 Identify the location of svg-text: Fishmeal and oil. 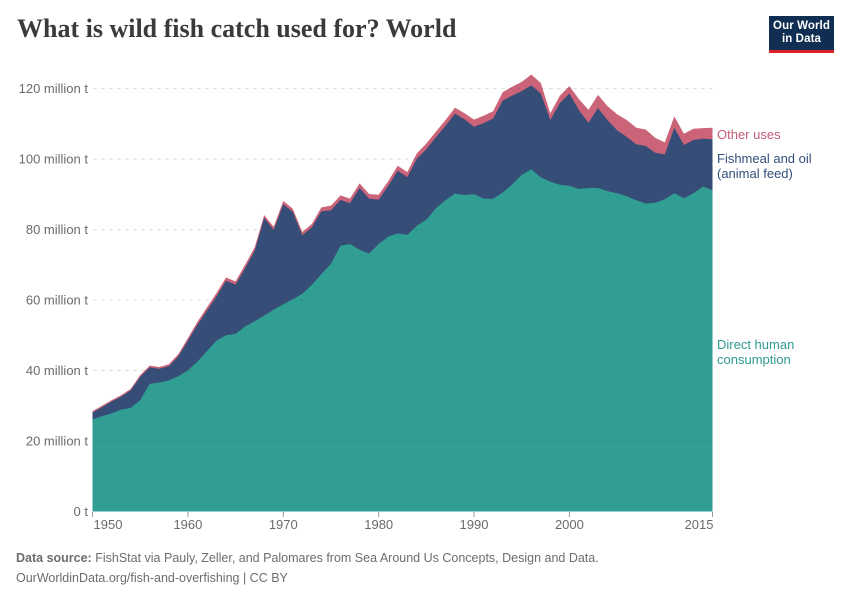
(764, 158).